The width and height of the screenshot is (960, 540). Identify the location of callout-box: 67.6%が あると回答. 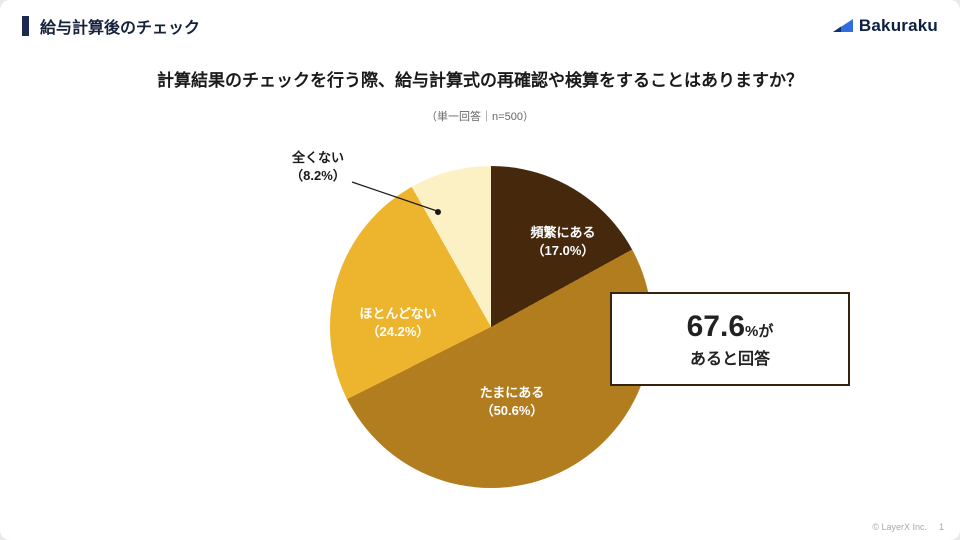
(730, 339).